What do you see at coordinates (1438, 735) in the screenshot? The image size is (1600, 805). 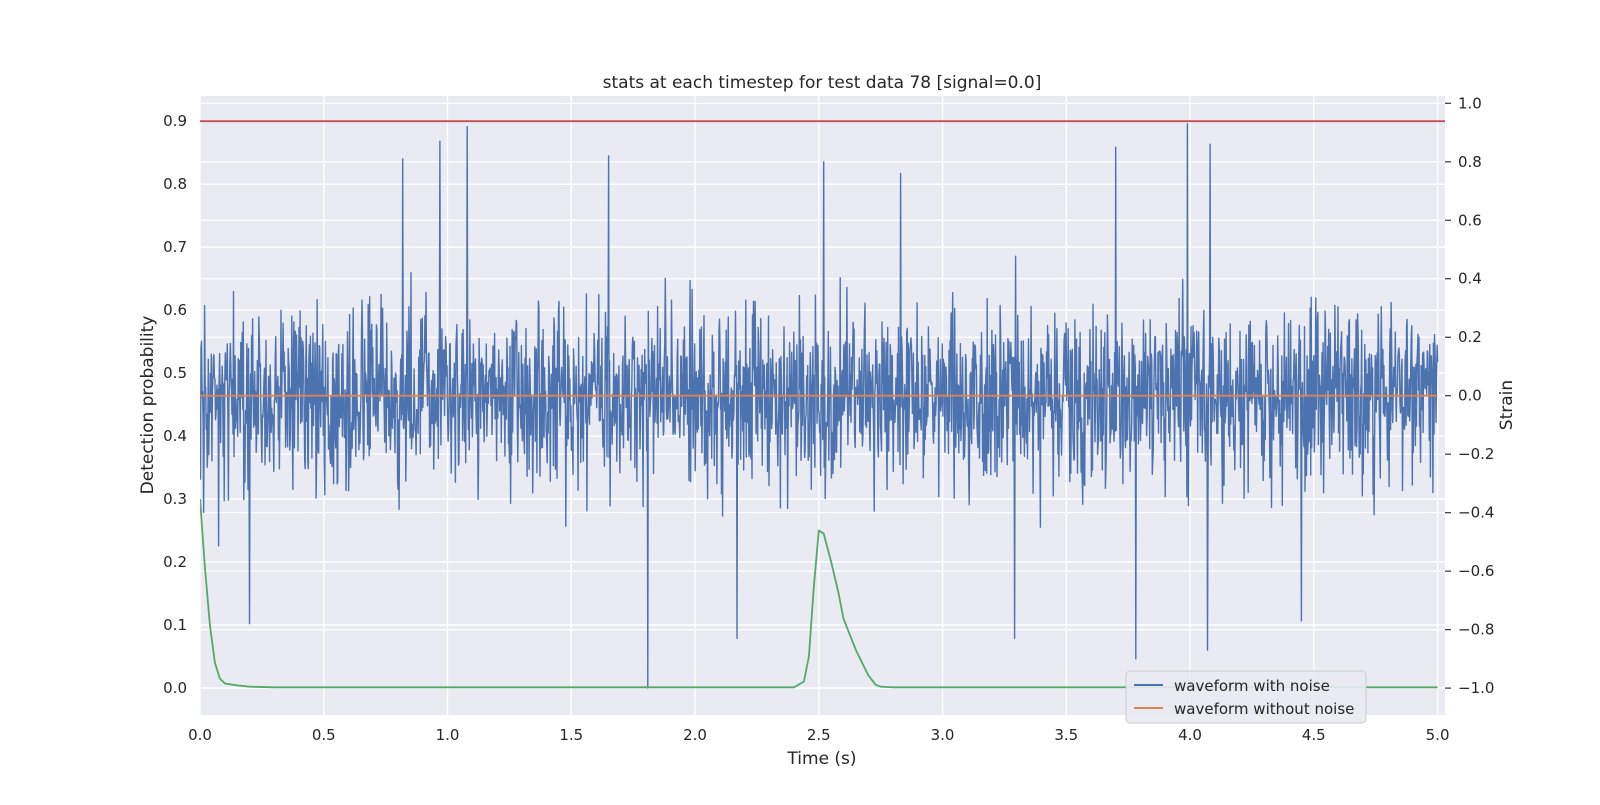 I see `x-tick-label: 5.0` at bounding box center [1438, 735].